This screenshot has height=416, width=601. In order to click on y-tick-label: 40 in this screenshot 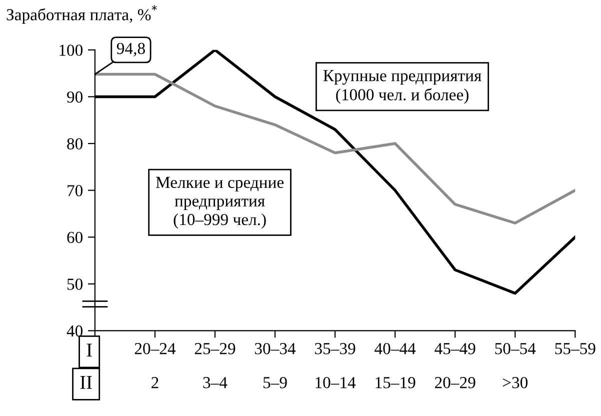, I will do `click(74, 331)`.